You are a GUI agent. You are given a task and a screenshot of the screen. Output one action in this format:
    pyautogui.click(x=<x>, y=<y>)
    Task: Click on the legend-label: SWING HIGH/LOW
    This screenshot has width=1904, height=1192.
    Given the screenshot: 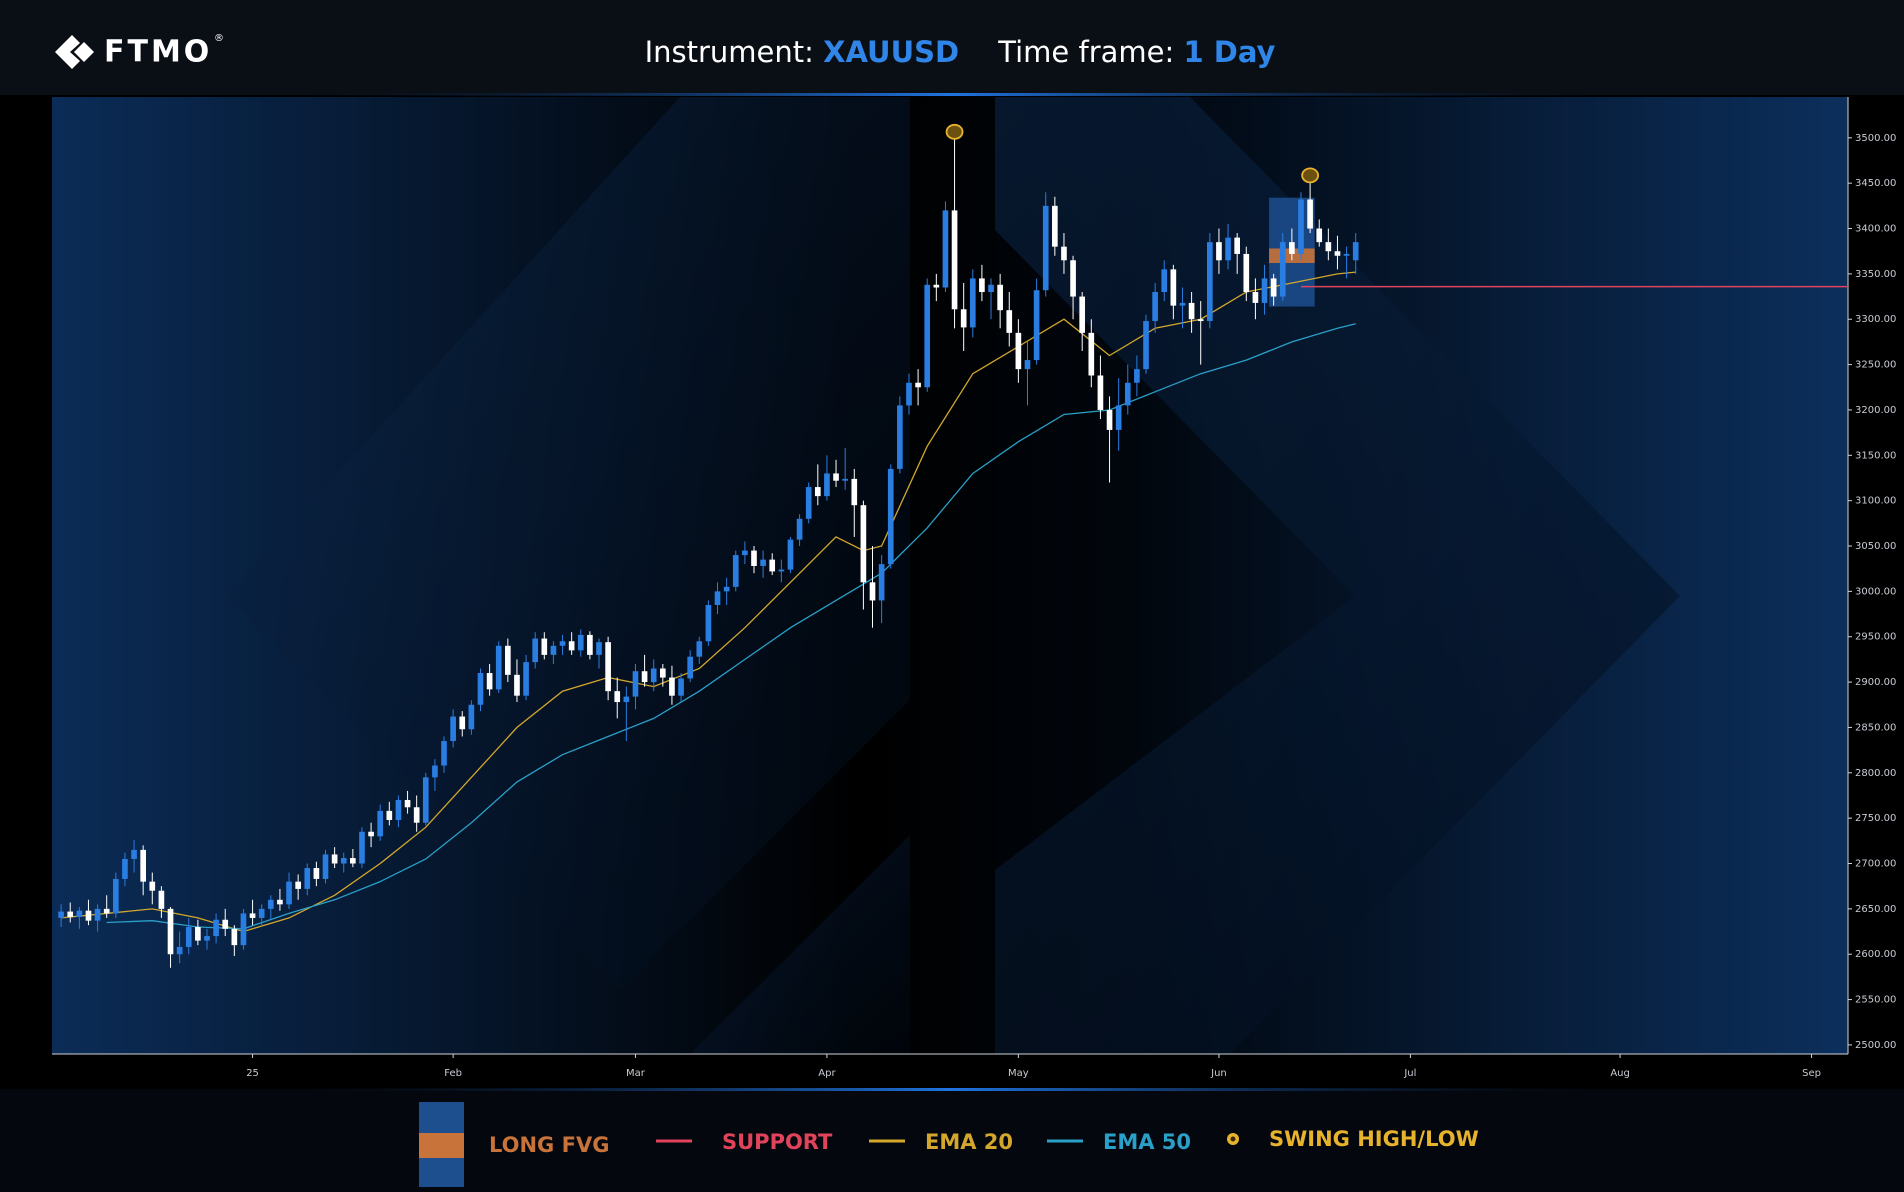 What is the action you would take?
    pyautogui.click(x=1374, y=1139)
    